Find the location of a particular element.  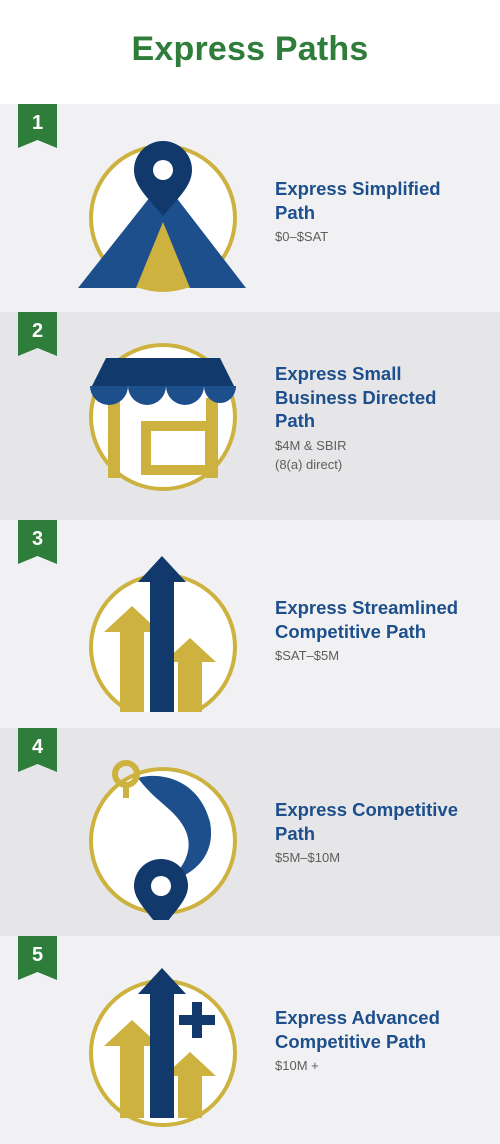

path-number: 3 is located at coordinates (37, 539).